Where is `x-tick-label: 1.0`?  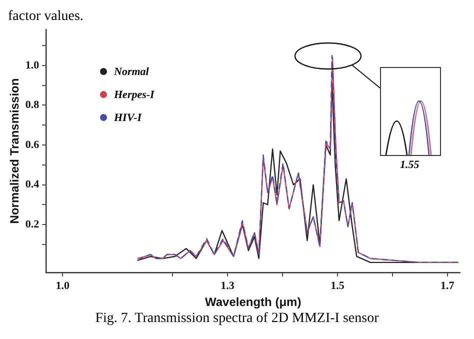 x-tick-label: 1.0 is located at coordinates (63, 286).